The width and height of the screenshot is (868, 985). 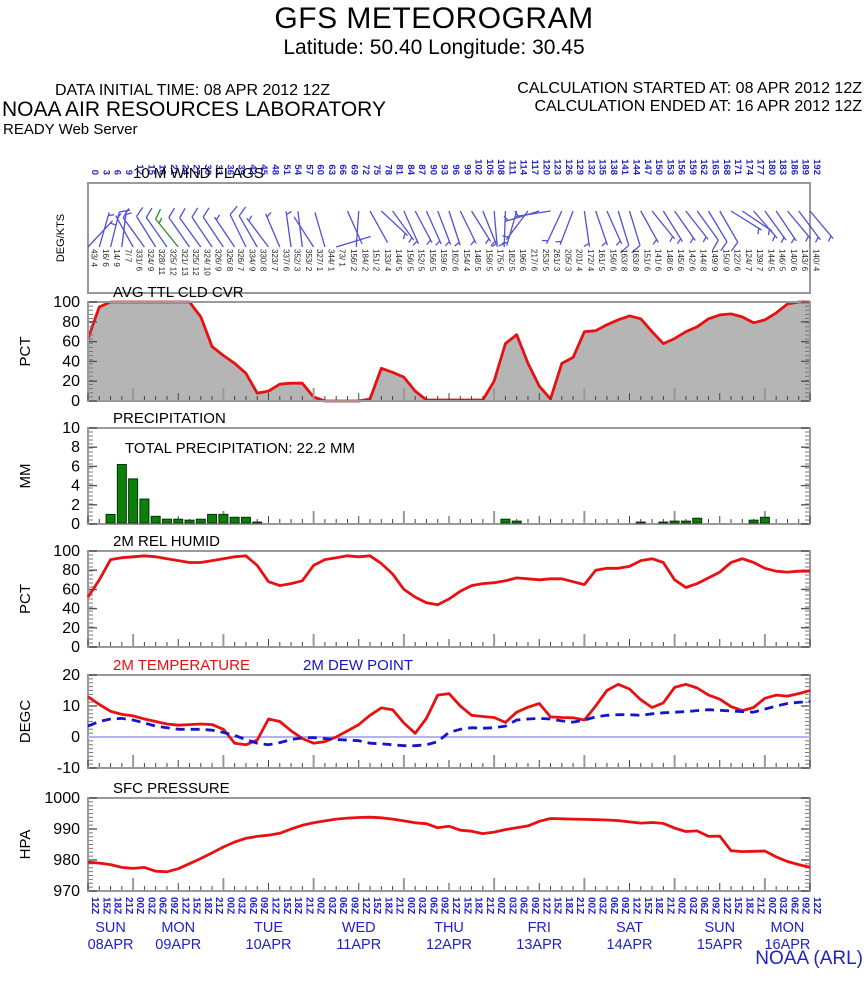 What do you see at coordinates (218, 260) in the screenshot?
I see `svg-text: 326/ 9` at bounding box center [218, 260].